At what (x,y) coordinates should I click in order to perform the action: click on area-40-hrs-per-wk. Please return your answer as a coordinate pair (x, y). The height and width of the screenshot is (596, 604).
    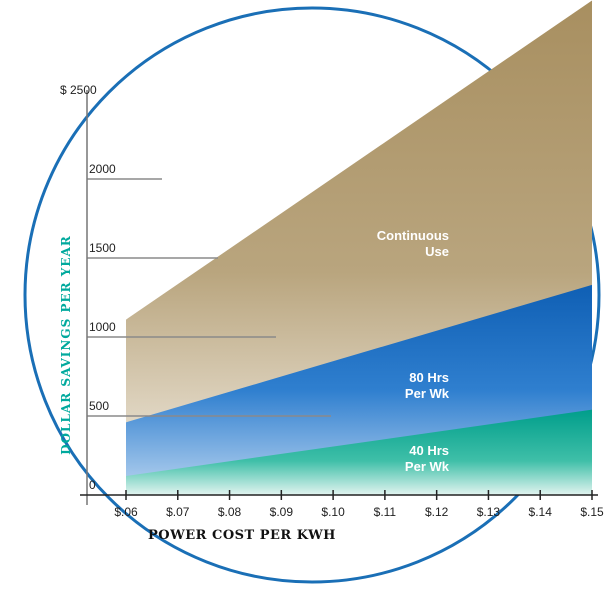
    Looking at the image, I should click on (359, 452).